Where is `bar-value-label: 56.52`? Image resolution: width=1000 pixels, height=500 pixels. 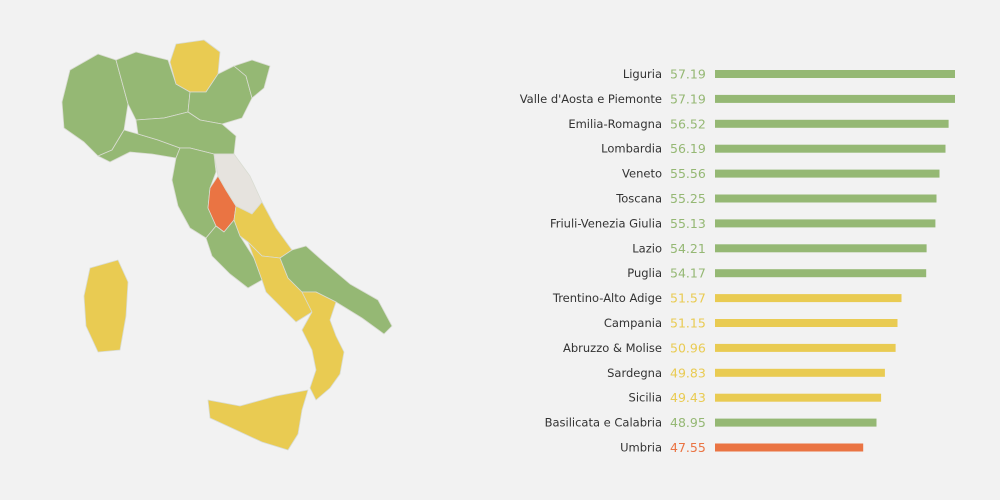
bar-value-label: 56.52 is located at coordinates (688, 123).